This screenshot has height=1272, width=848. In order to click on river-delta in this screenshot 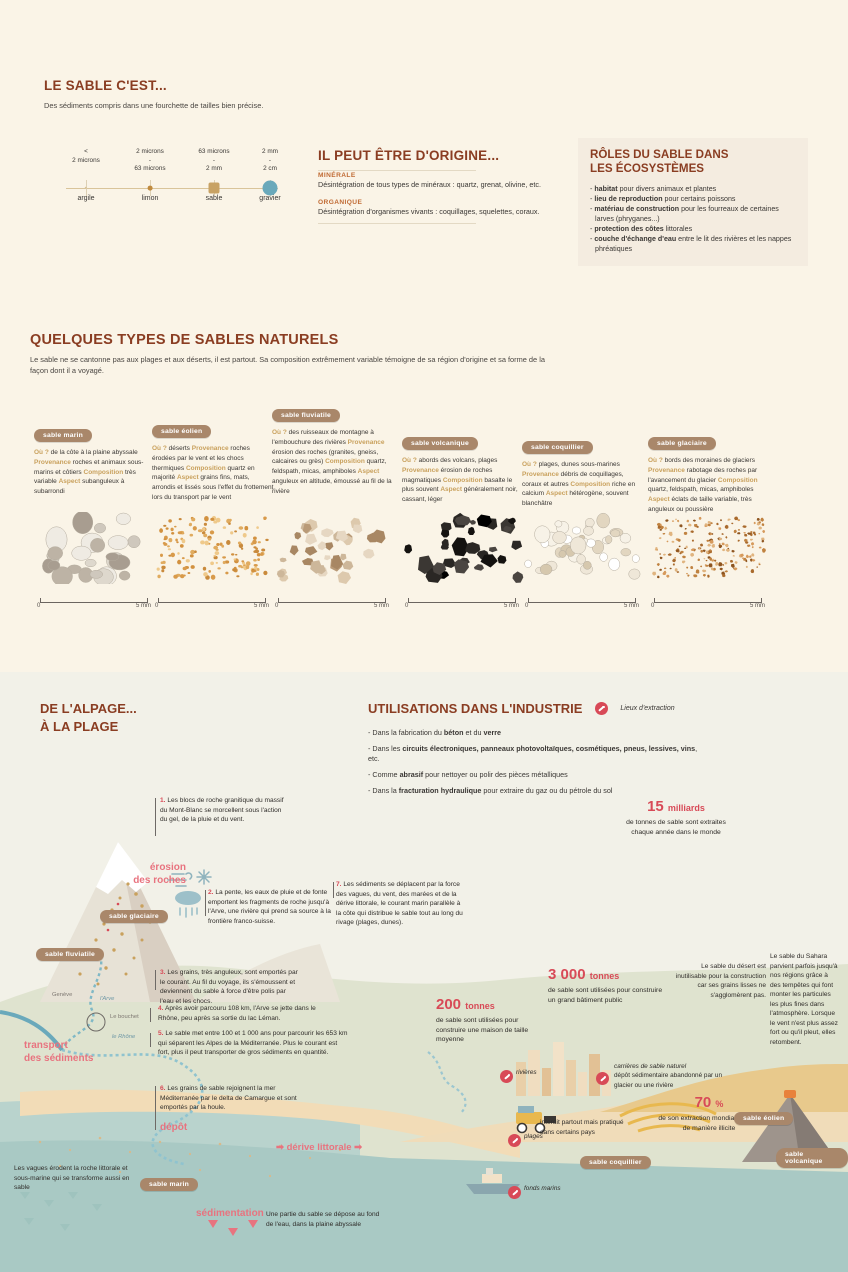, I will do `click(447, 1083)`.